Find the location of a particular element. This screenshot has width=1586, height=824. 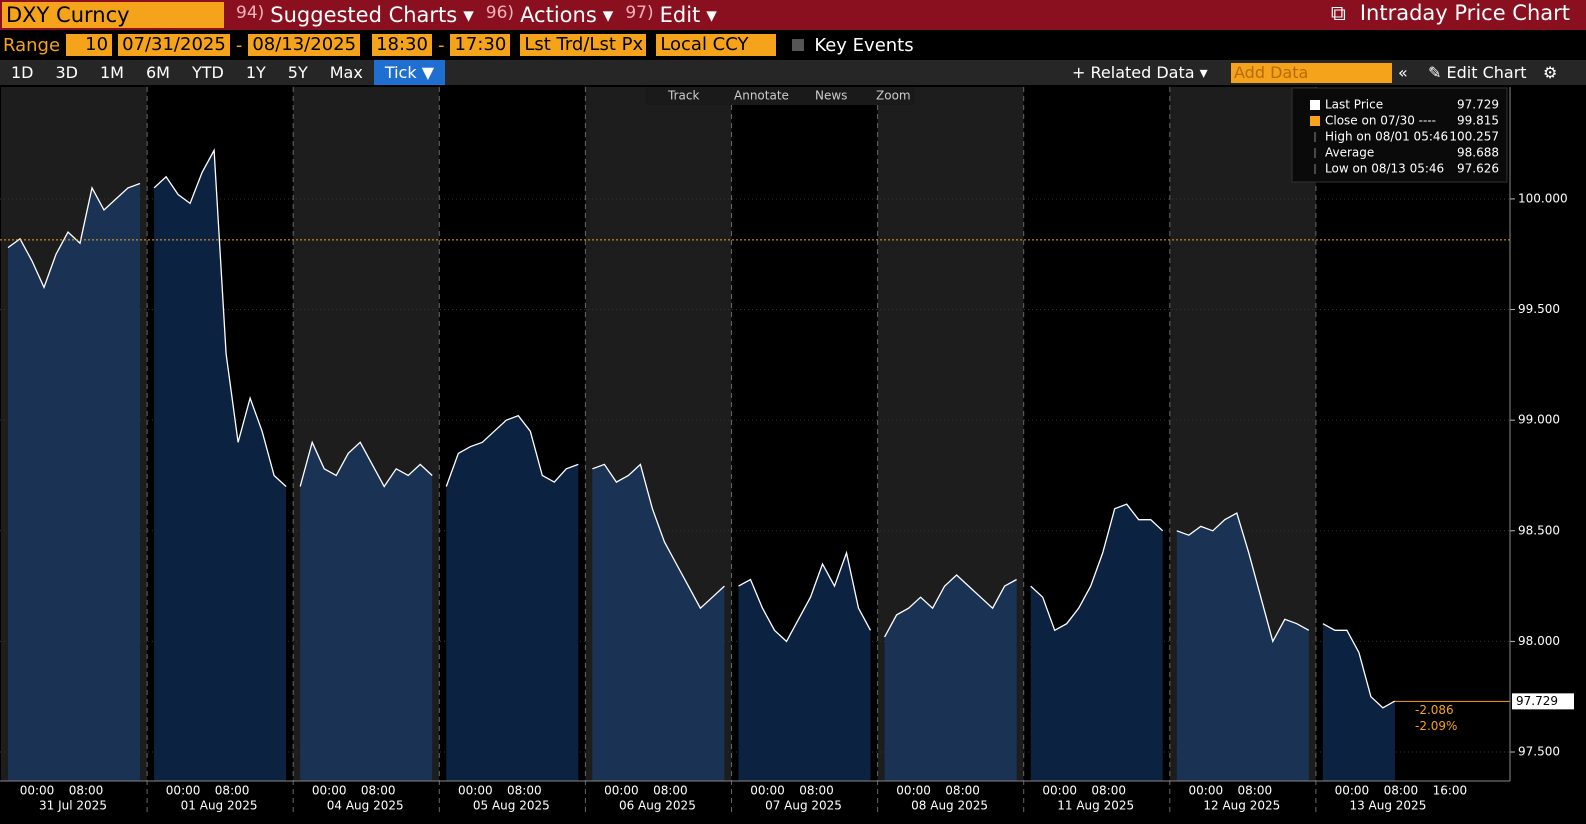

period-button: 1Y is located at coordinates (255, 72).